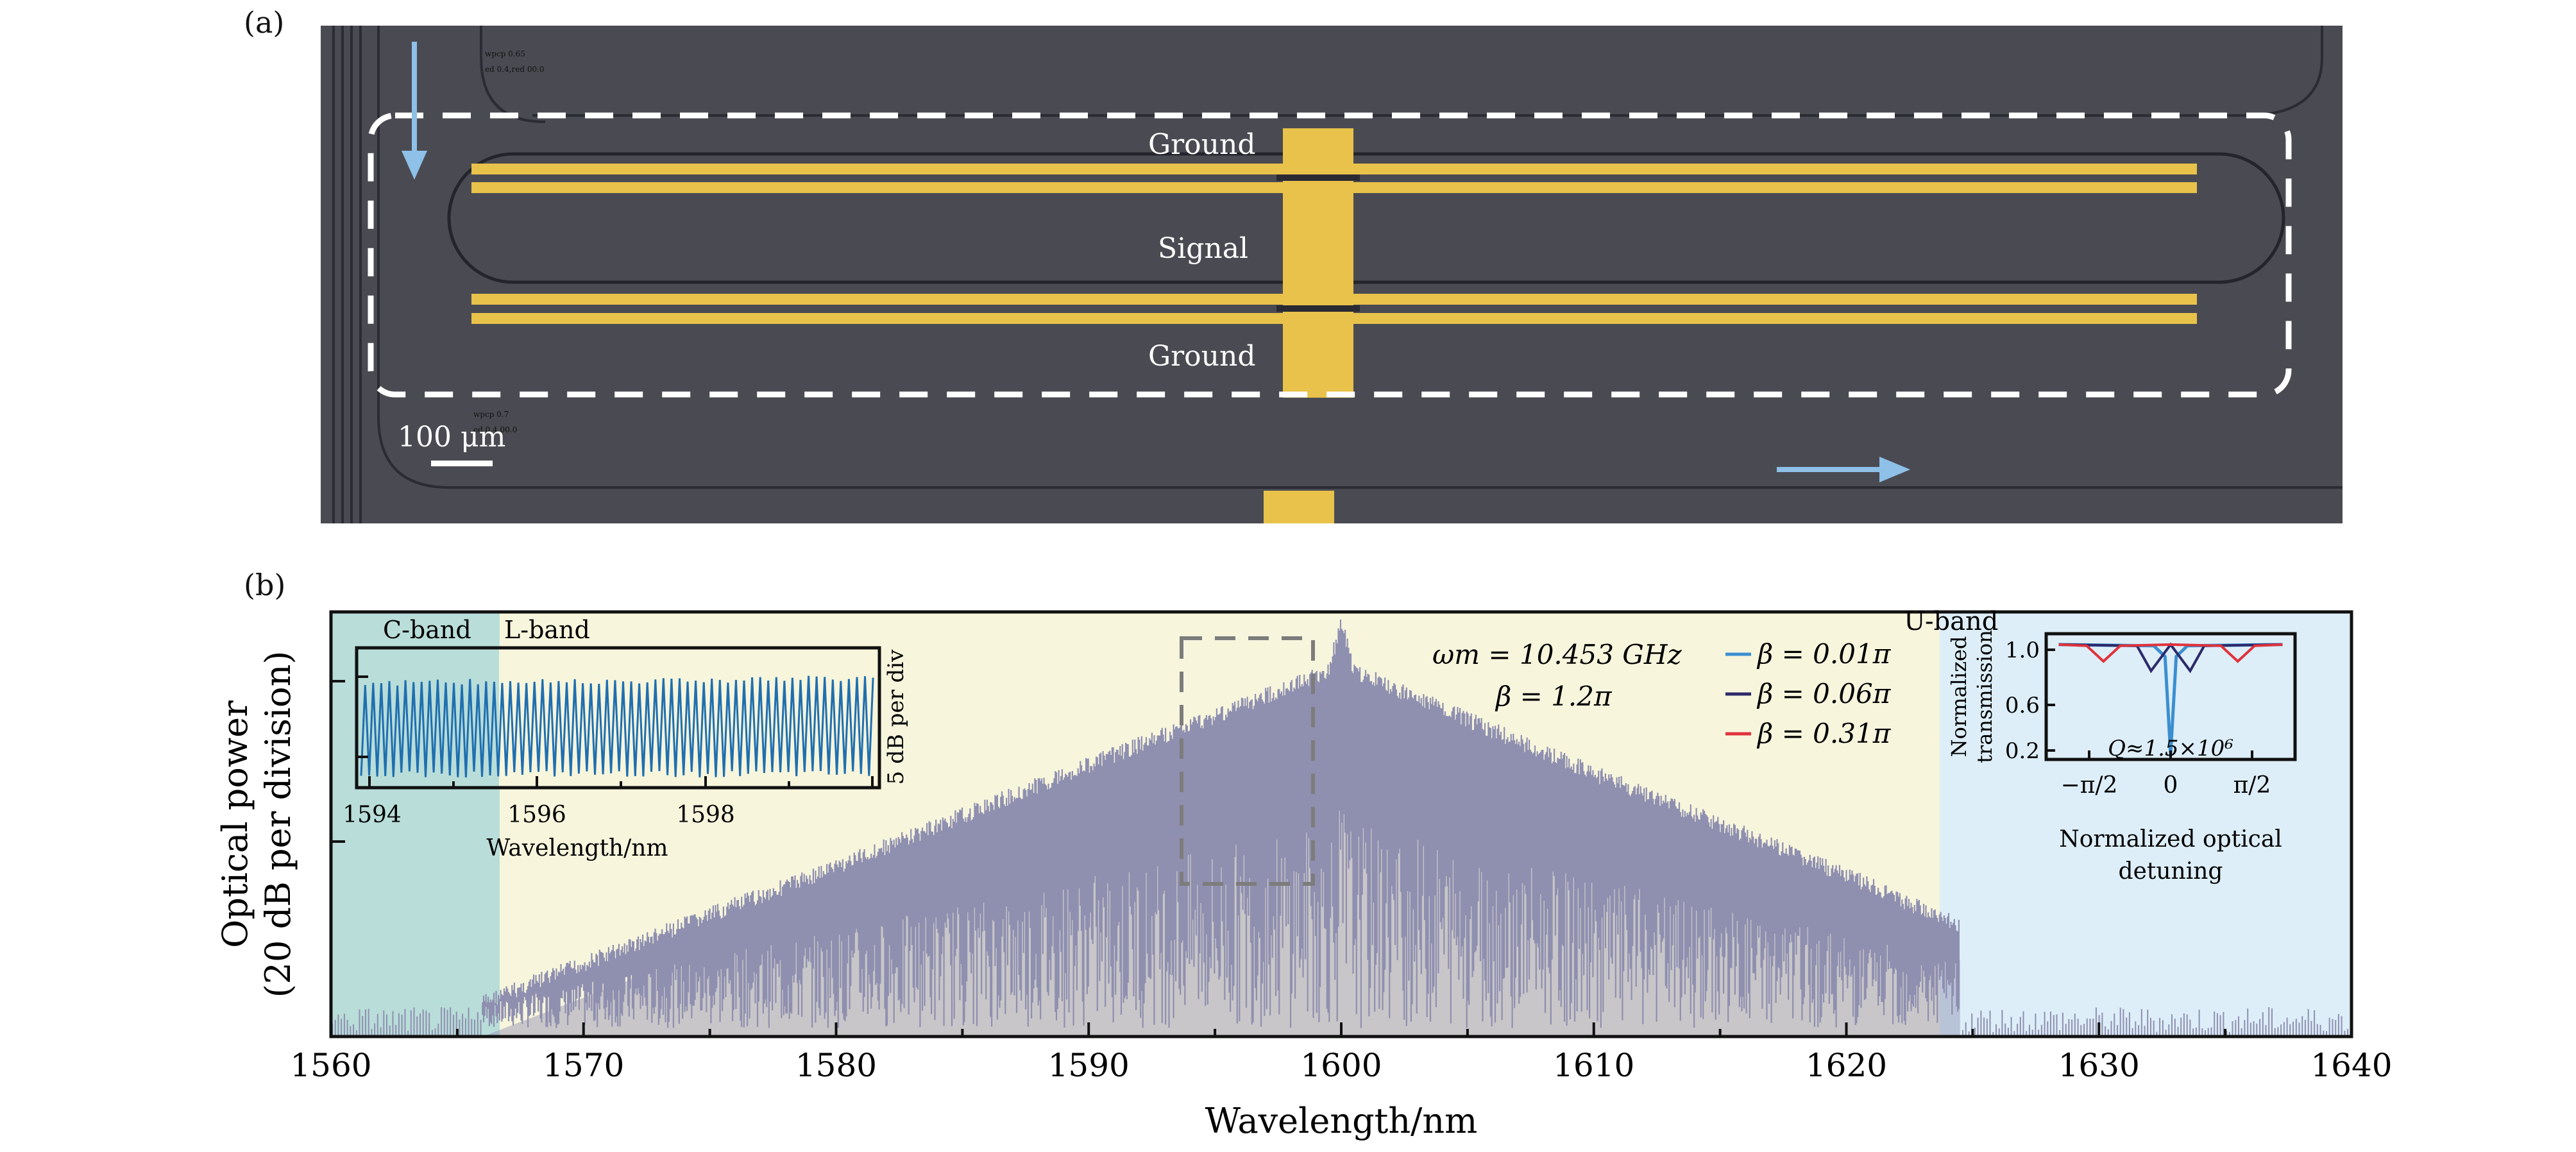 Image resolution: width=2576 pixels, height=1152 pixels. I want to click on inset-y-tick: 1.0, so click(2022, 650).